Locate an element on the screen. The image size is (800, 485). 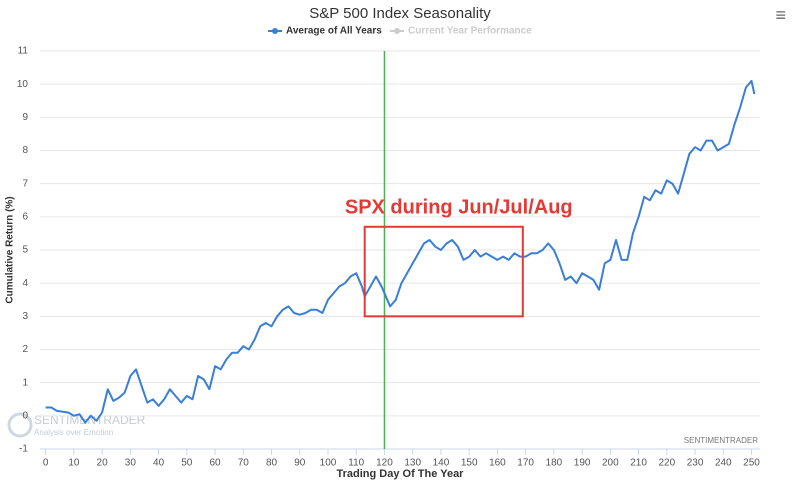
menu-icon: ≡ is located at coordinates (780, 15).